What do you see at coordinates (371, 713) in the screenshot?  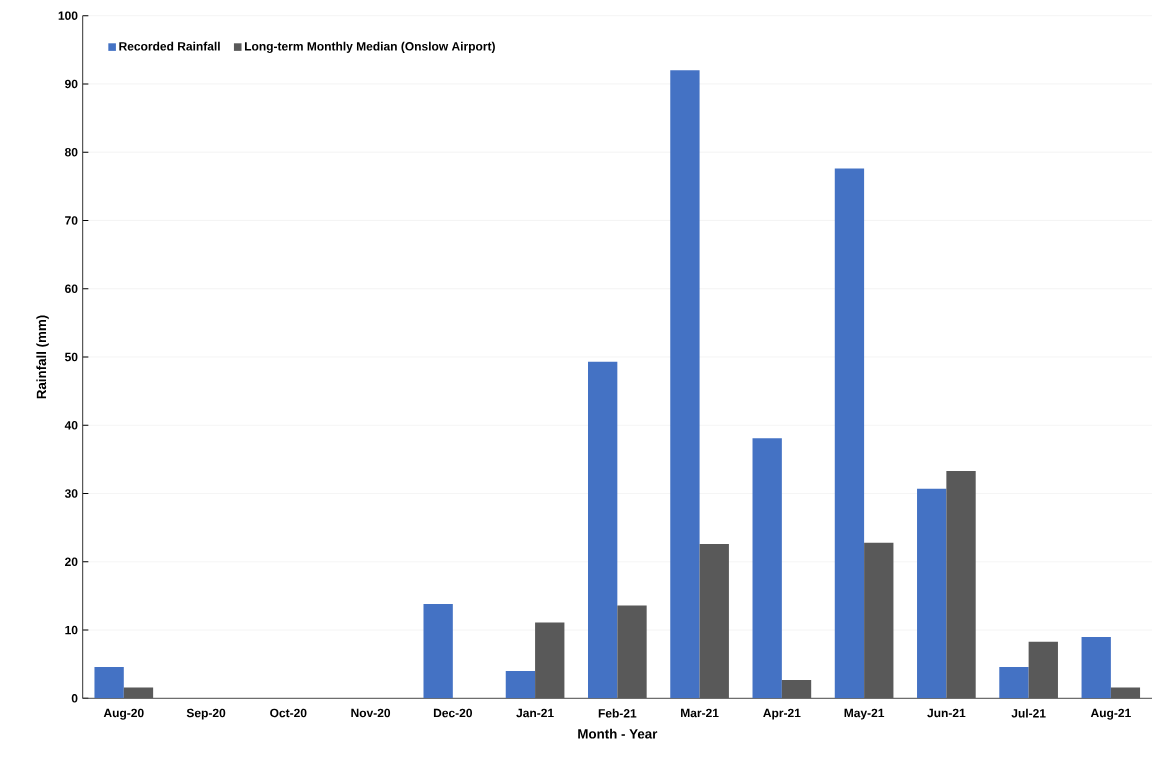 I see `x-tick-label: Nov-20` at bounding box center [371, 713].